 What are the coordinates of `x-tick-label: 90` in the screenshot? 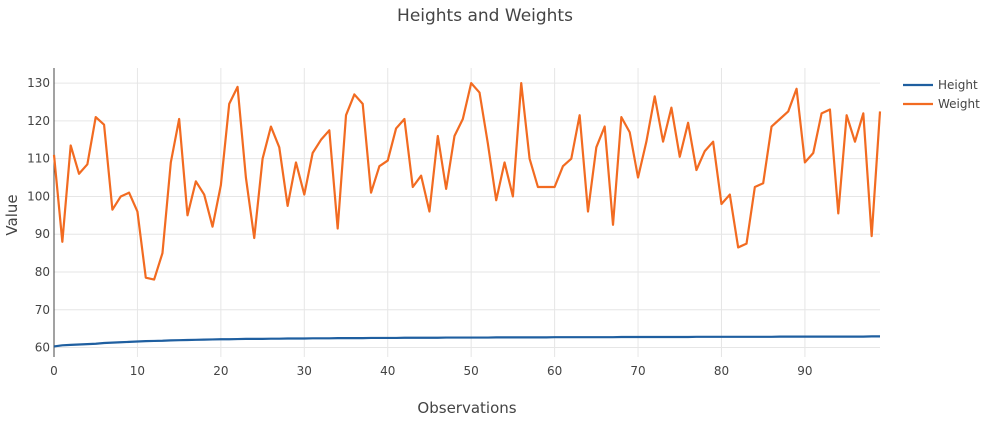 It's located at (804, 371).